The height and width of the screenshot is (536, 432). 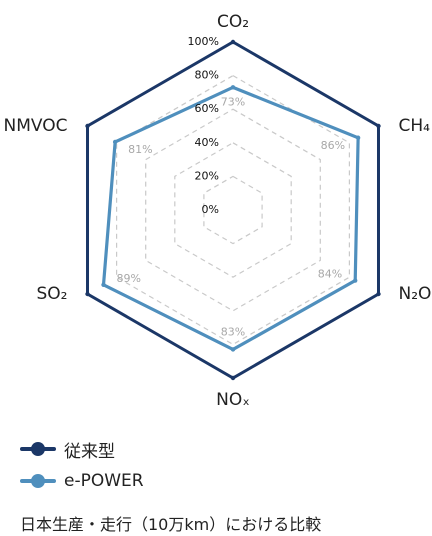 What do you see at coordinates (89, 451) in the screenshot?
I see `legend-label-conventional: 従来型` at bounding box center [89, 451].